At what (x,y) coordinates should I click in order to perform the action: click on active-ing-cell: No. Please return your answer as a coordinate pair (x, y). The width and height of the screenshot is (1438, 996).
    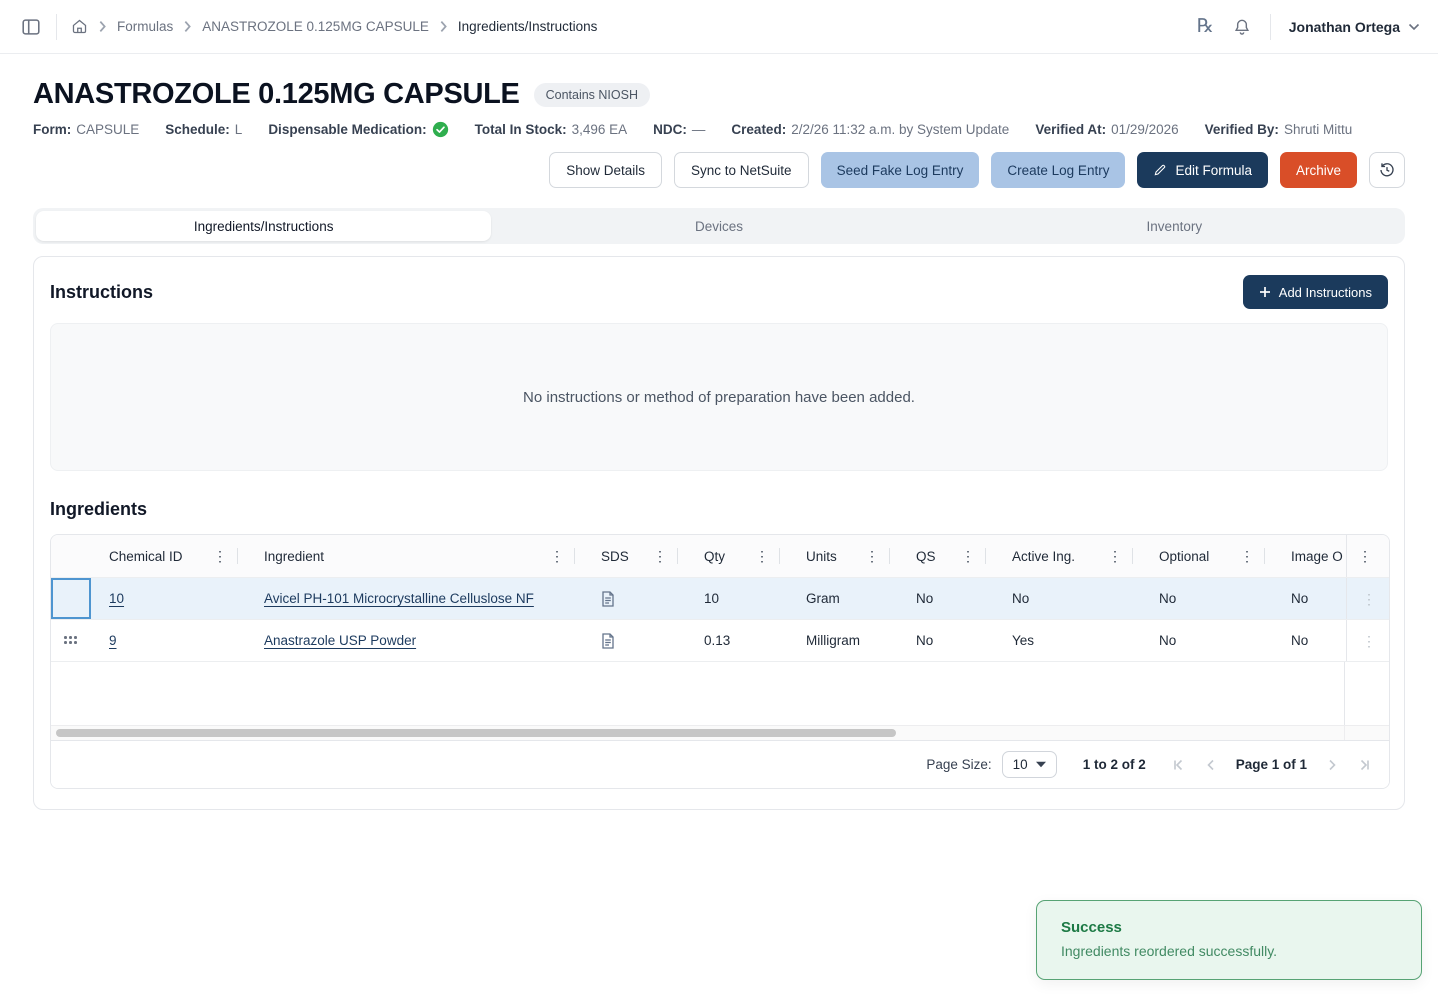
    Looking at the image, I should click on (1021, 598).